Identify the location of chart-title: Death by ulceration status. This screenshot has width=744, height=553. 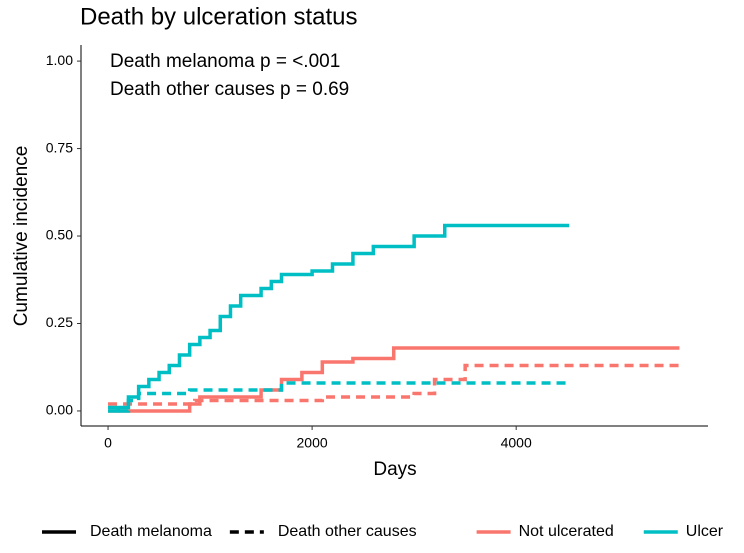
(219, 16).